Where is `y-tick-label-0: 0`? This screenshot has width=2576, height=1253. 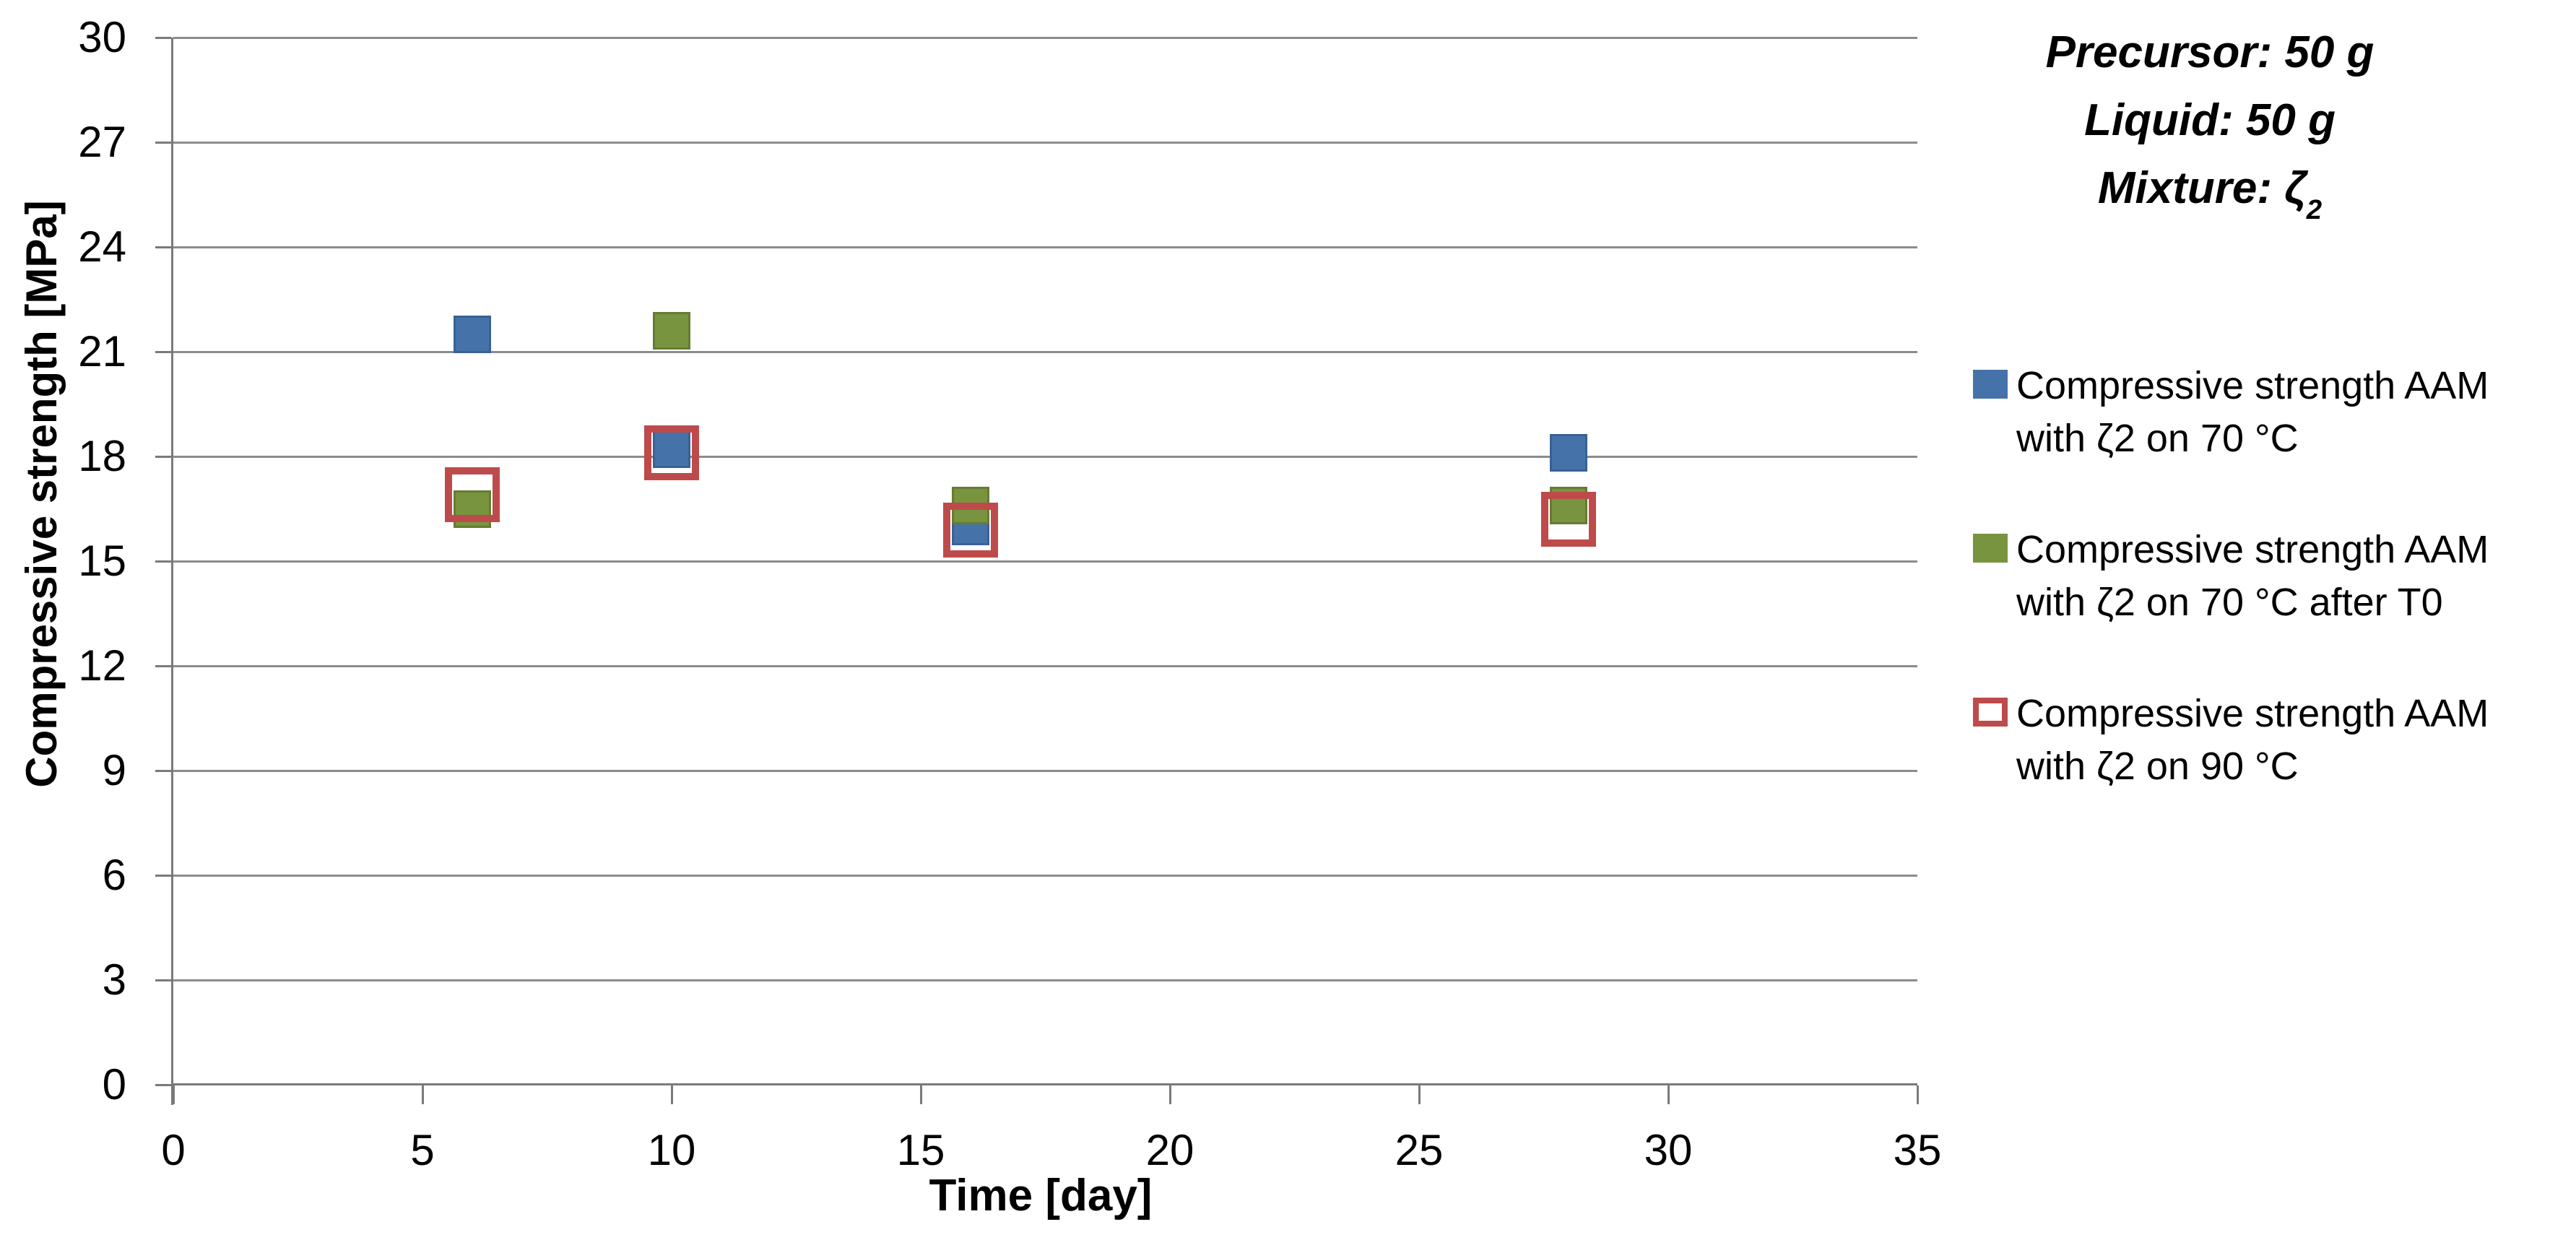
y-tick-label-0: 0 is located at coordinates (114, 1084).